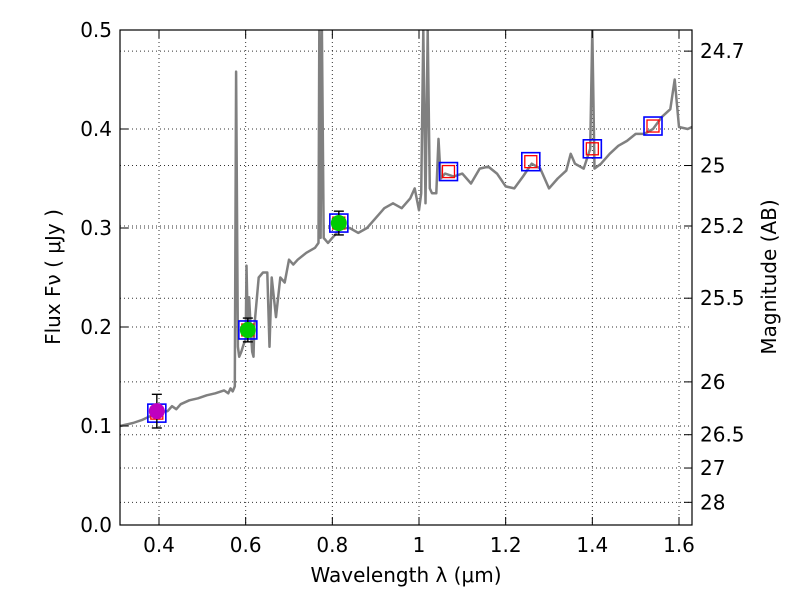  What do you see at coordinates (96, 228) in the screenshot?
I see `y-tick-label: 0.3` at bounding box center [96, 228].